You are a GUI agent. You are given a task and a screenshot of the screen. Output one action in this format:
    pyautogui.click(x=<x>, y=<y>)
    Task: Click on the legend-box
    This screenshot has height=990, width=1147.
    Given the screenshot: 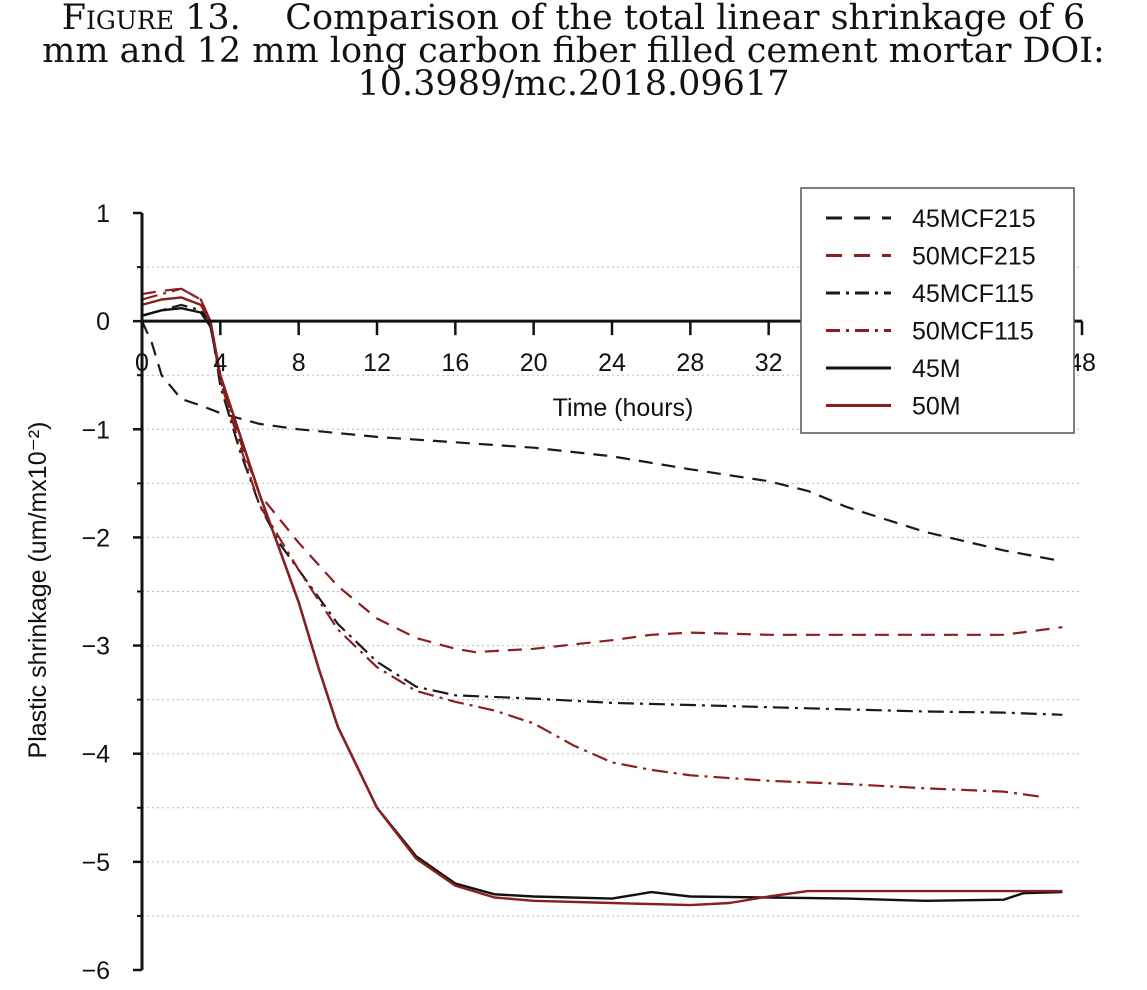 What is the action you would take?
    pyautogui.click(x=937, y=310)
    